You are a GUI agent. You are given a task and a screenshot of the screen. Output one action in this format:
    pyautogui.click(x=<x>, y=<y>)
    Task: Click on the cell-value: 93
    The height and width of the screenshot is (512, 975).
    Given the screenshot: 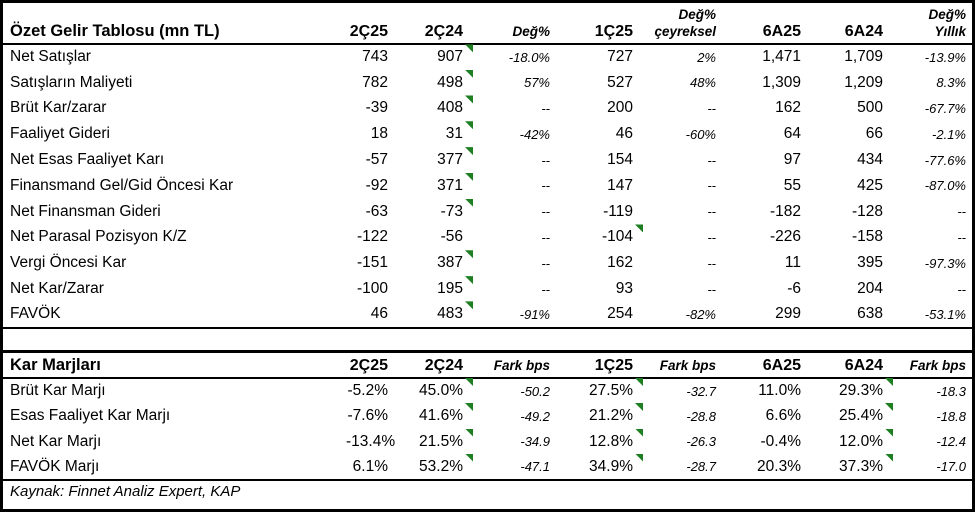 What is the action you would take?
    pyautogui.click(x=624, y=289)
    